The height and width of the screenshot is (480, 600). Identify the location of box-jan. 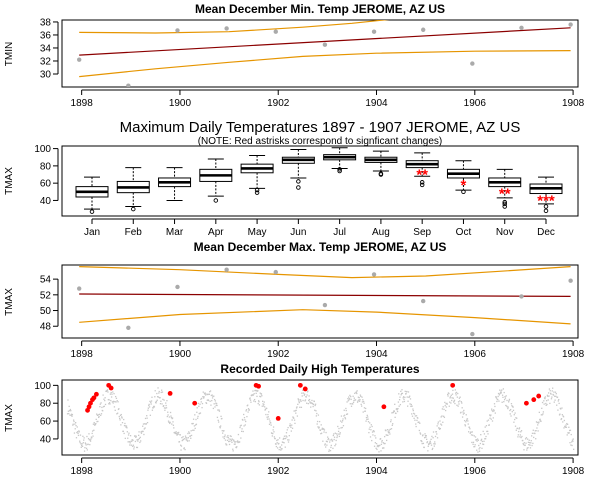
(92, 195).